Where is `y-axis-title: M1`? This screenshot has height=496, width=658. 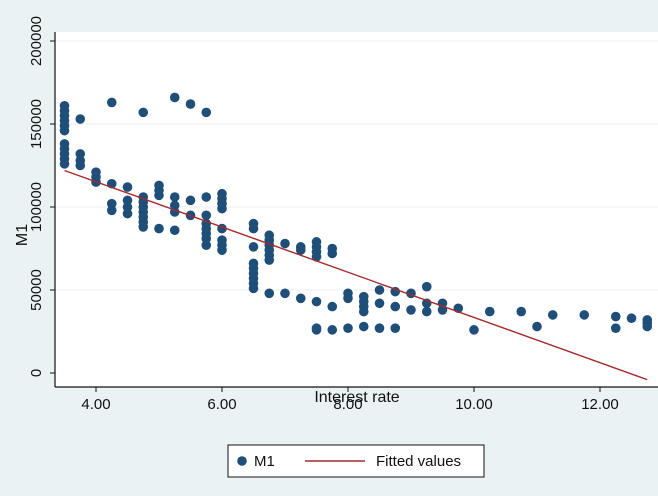
y-axis-title: M1 is located at coordinates (22, 235).